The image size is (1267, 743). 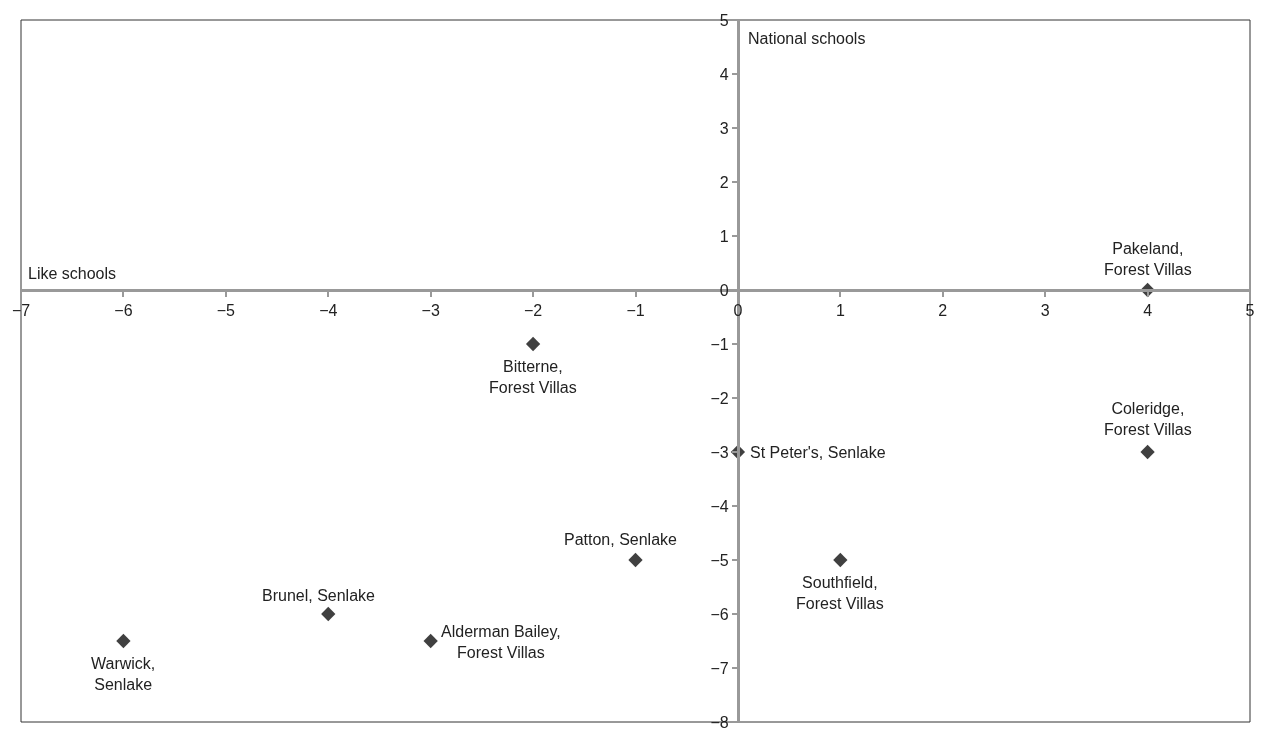 What do you see at coordinates (328, 311) in the screenshot?
I see `x-tick-label: −4` at bounding box center [328, 311].